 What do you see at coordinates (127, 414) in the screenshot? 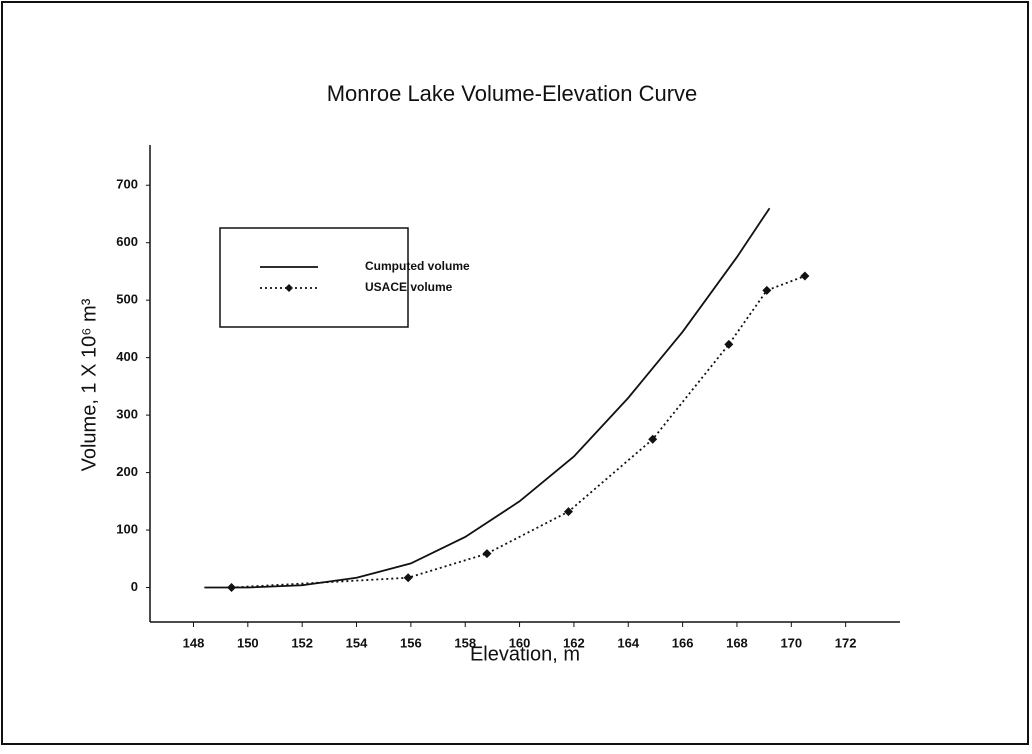
I see `y-tick-label: 300` at bounding box center [127, 414].